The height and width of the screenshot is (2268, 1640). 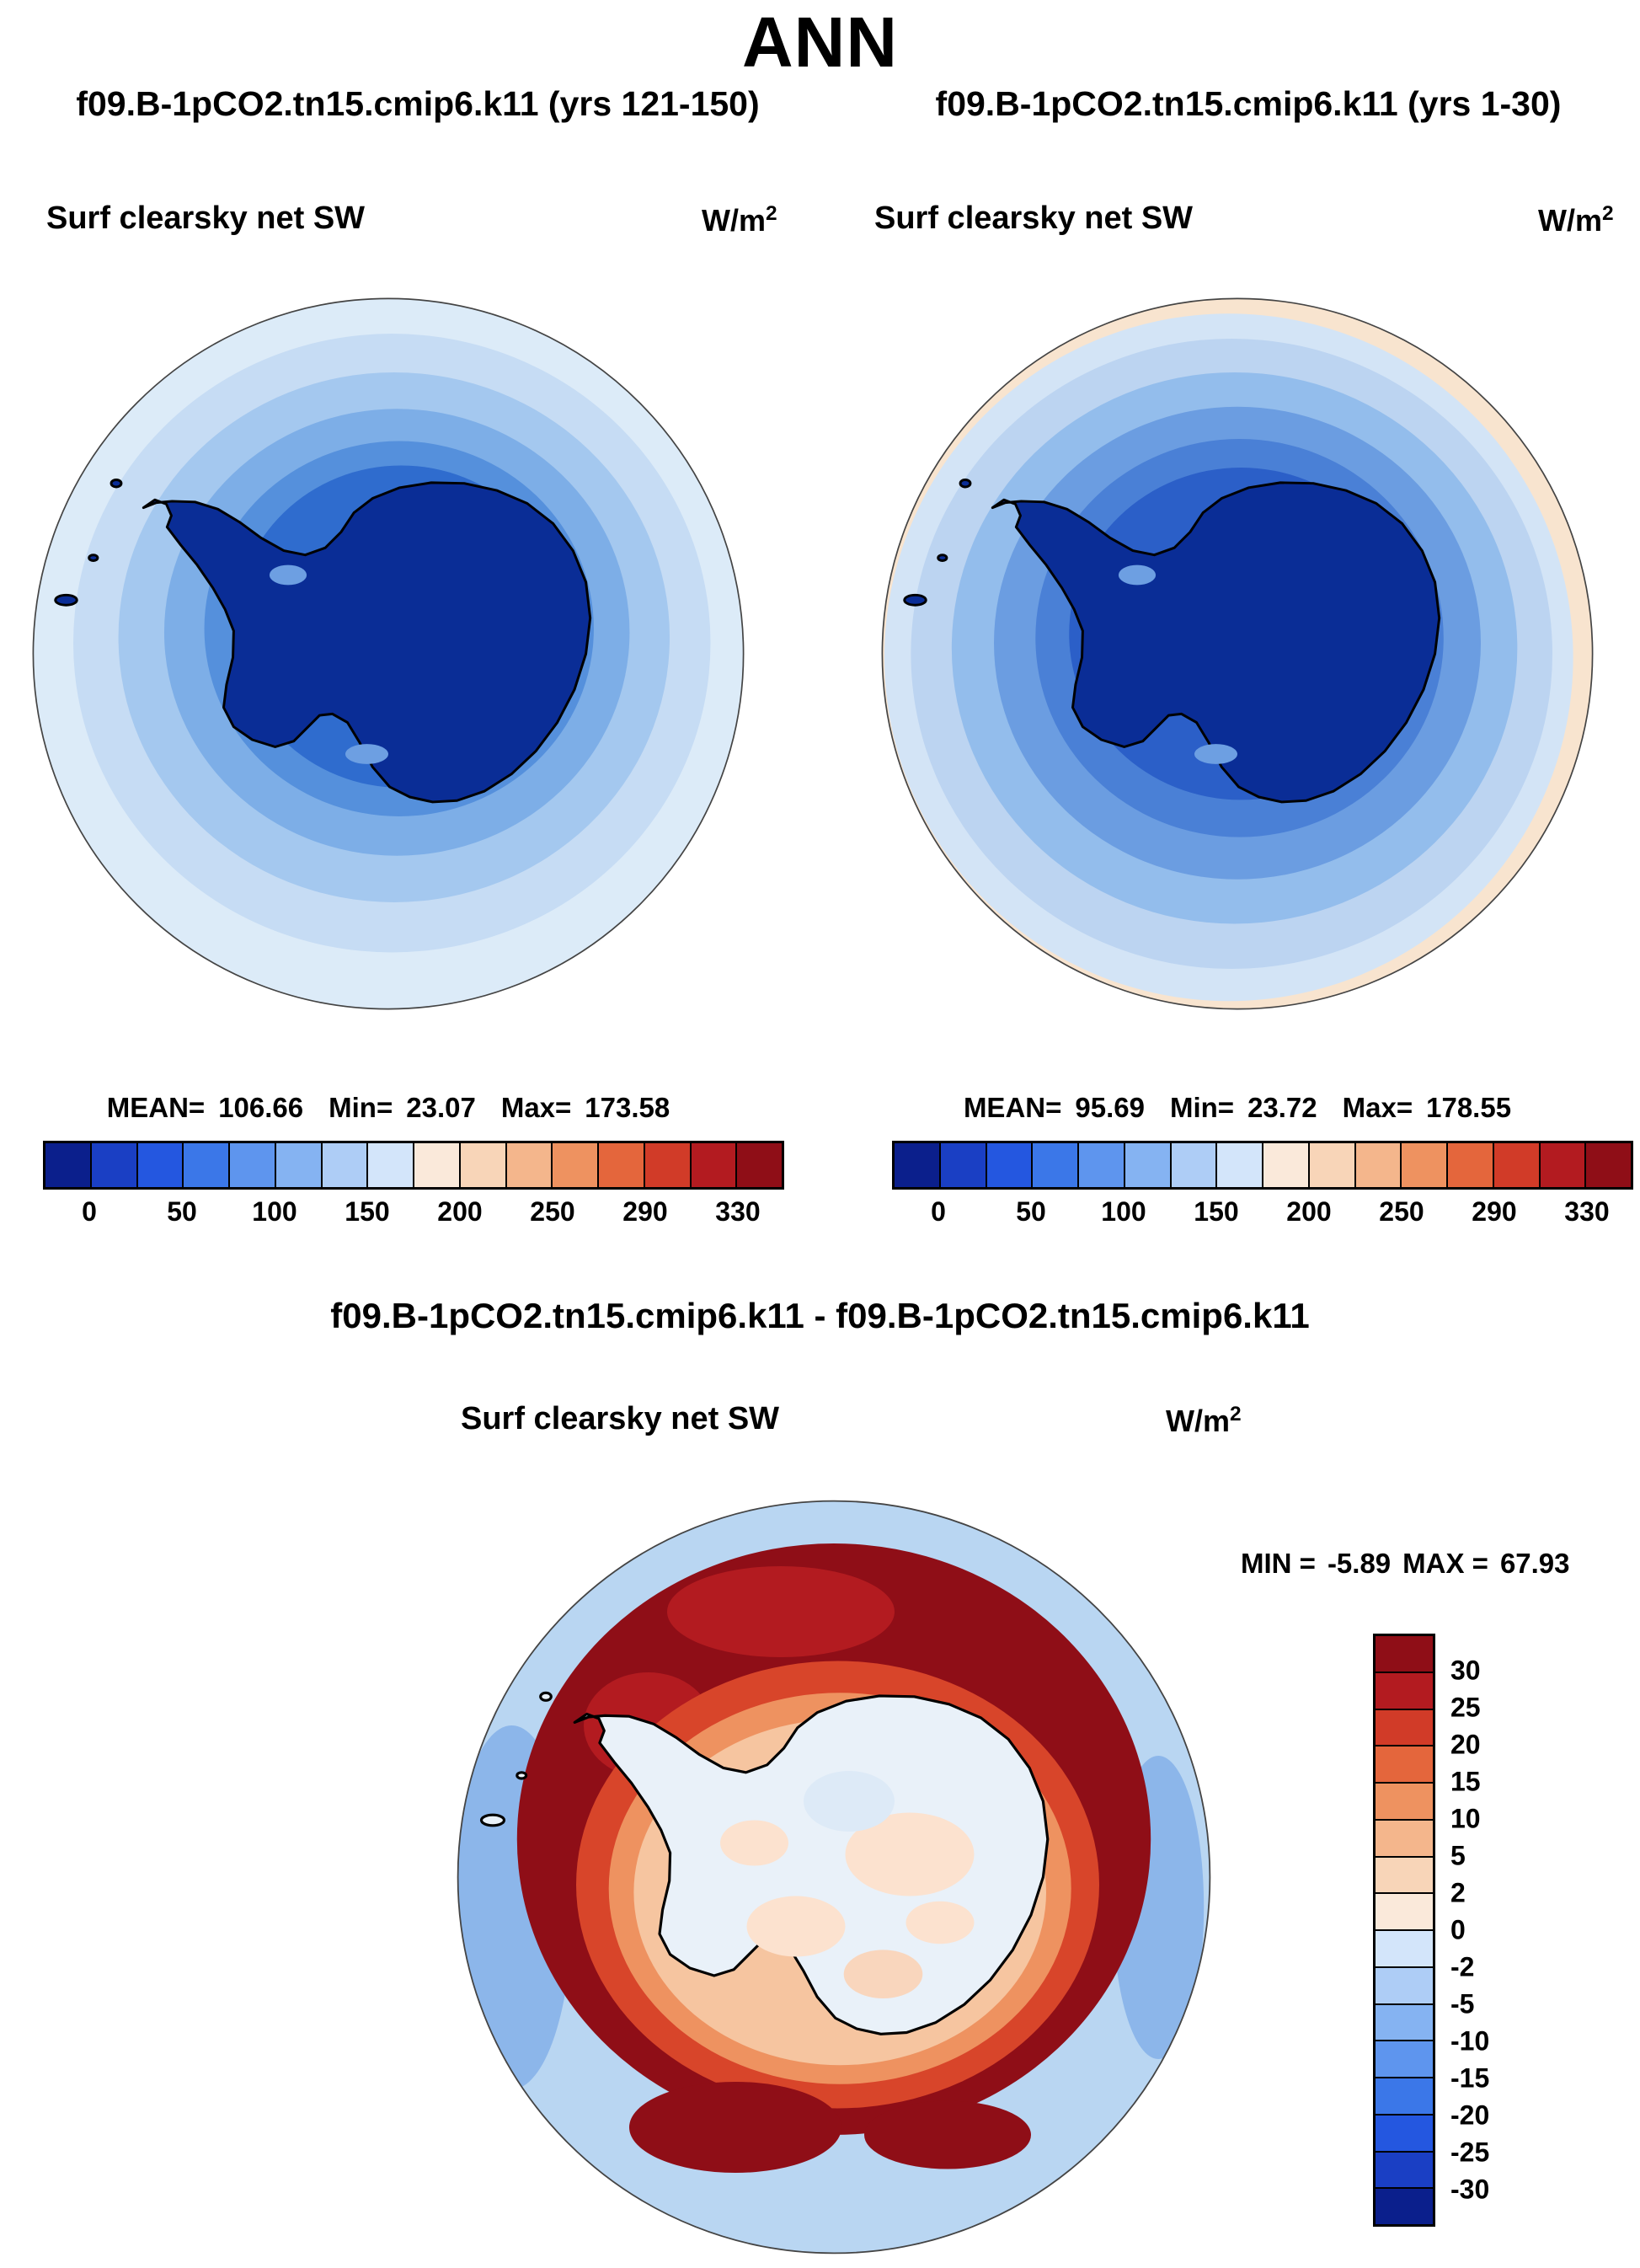 I want to click on case1-variable-label: Surf clearsky net SW, so click(x=206, y=218).